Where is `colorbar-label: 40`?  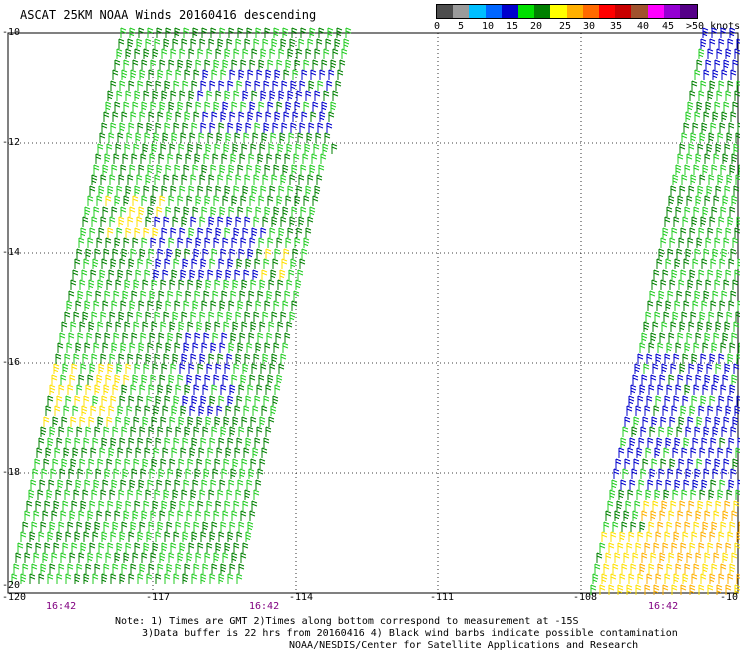
colorbar-label: 40 is located at coordinates (643, 26).